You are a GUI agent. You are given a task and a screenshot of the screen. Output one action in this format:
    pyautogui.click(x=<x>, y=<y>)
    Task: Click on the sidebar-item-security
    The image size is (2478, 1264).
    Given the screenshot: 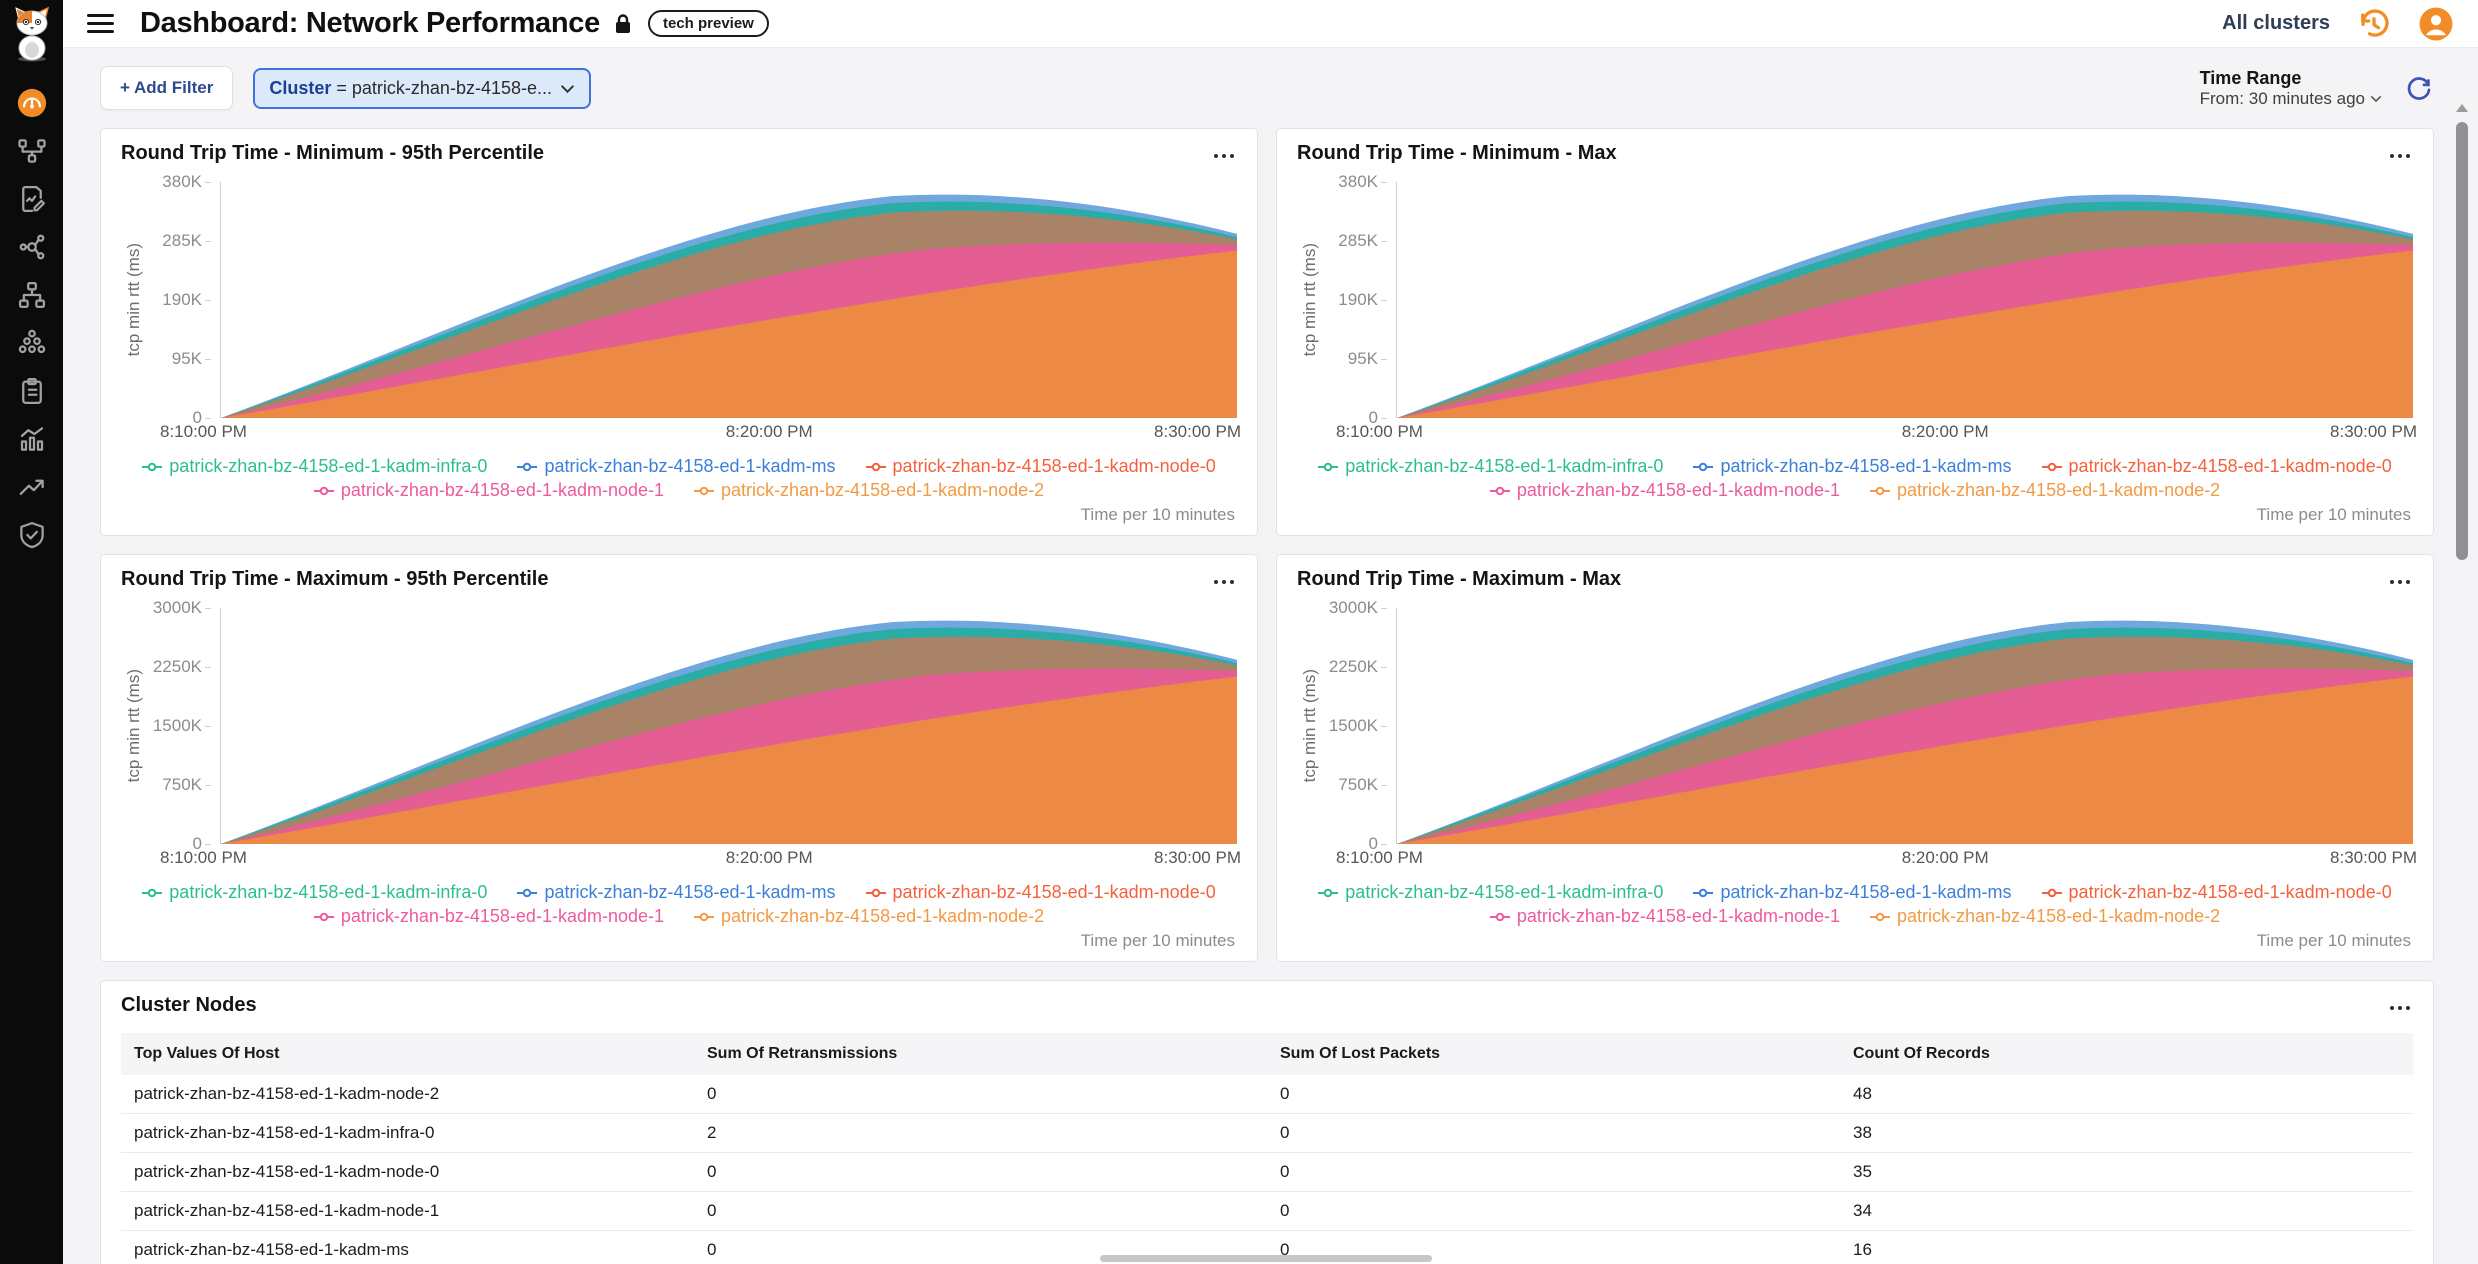 What is the action you would take?
    pyautogui.click(x=32, y=535)
    